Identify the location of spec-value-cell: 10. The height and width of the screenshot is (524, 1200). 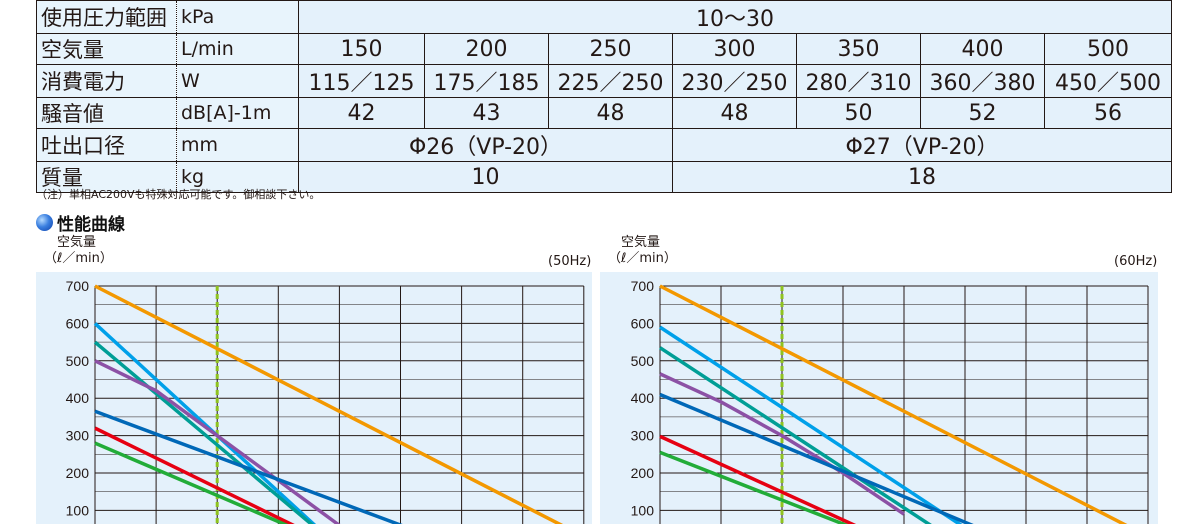
(485, 177).